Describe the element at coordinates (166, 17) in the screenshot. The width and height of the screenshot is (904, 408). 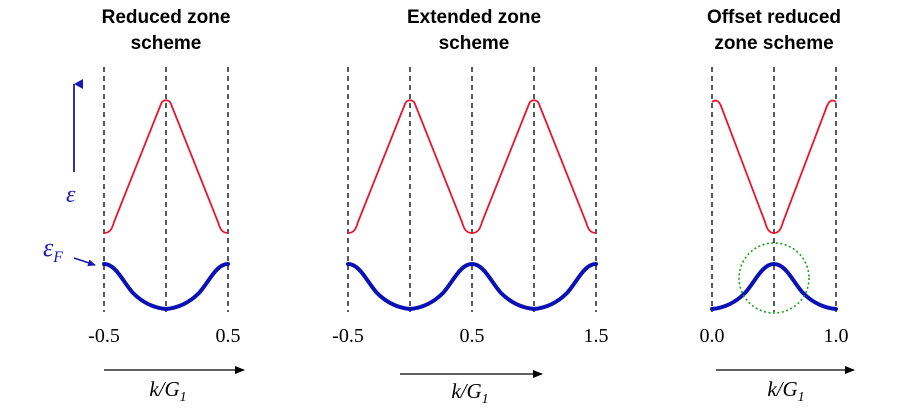
I see `panel-title-line1: Reduced zone` at that location.